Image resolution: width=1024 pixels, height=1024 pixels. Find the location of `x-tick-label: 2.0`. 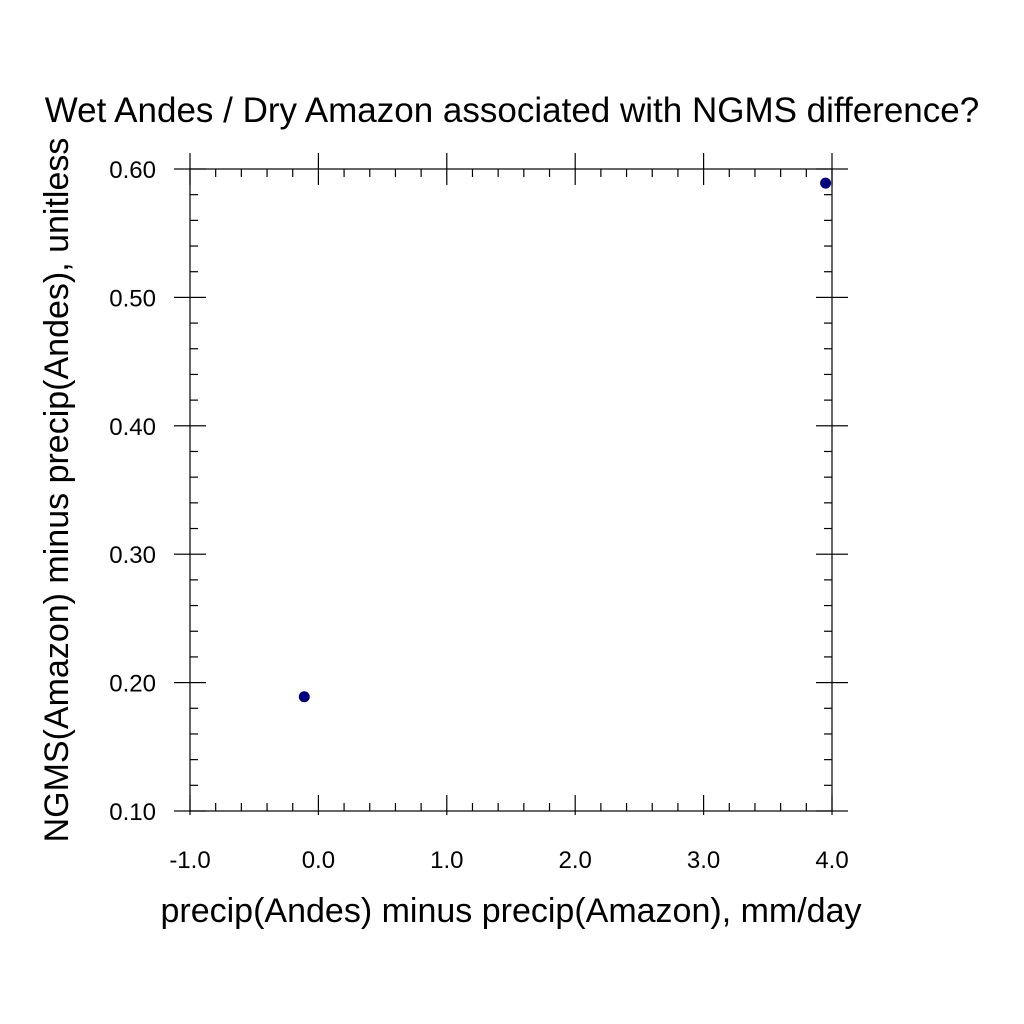

x-tick-label: 2.0 is located at coordinates (575, 860).